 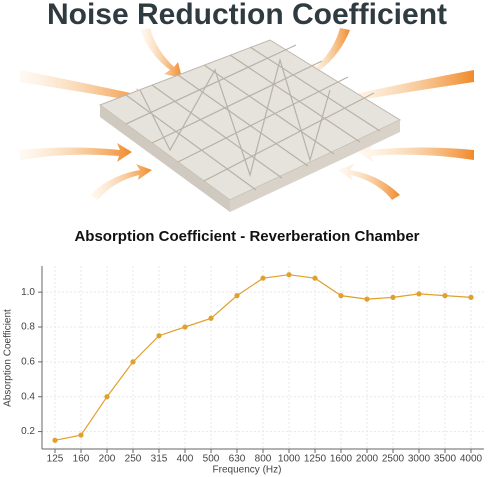 I want to click on x-tick-label: 500, so click(x=211, y=459).